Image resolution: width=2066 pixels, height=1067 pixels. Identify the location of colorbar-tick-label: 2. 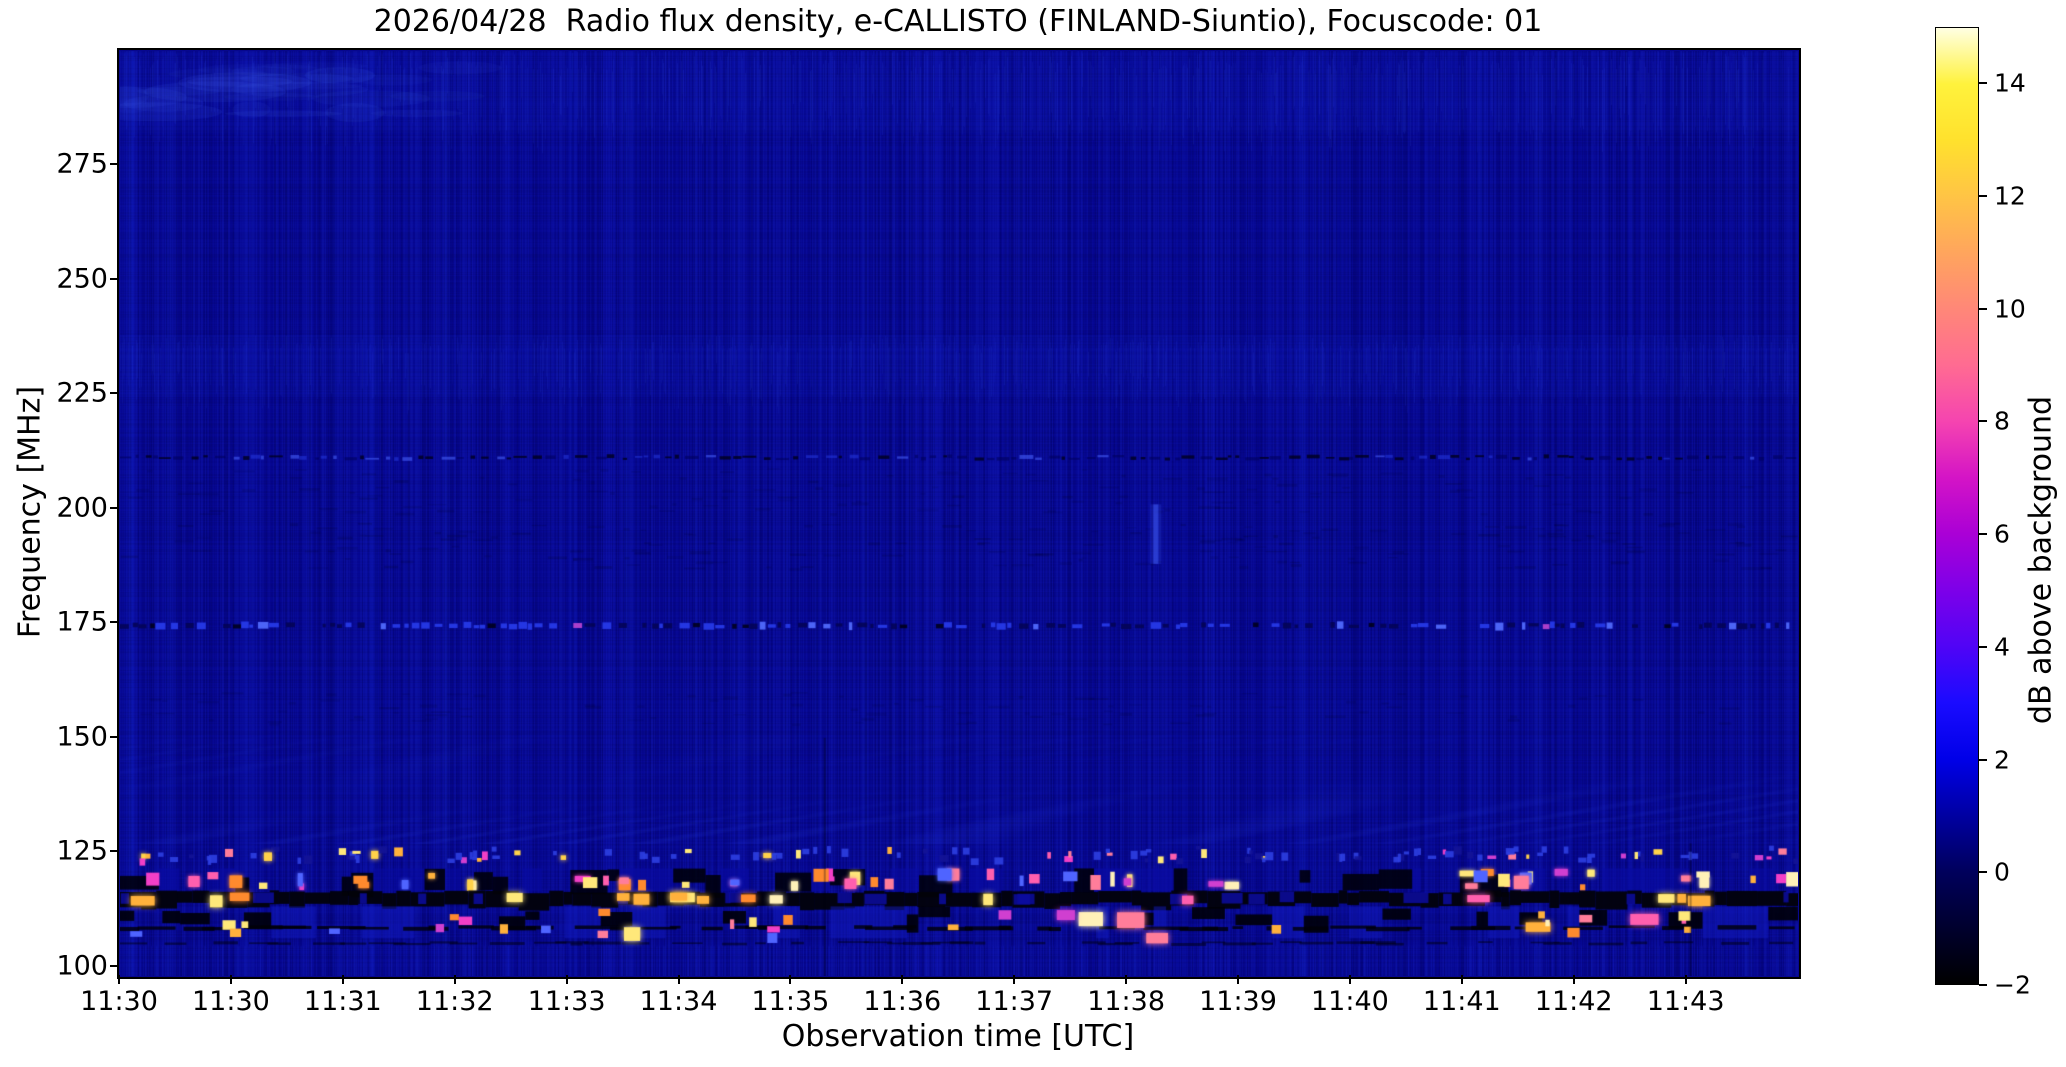
(2002, 760).